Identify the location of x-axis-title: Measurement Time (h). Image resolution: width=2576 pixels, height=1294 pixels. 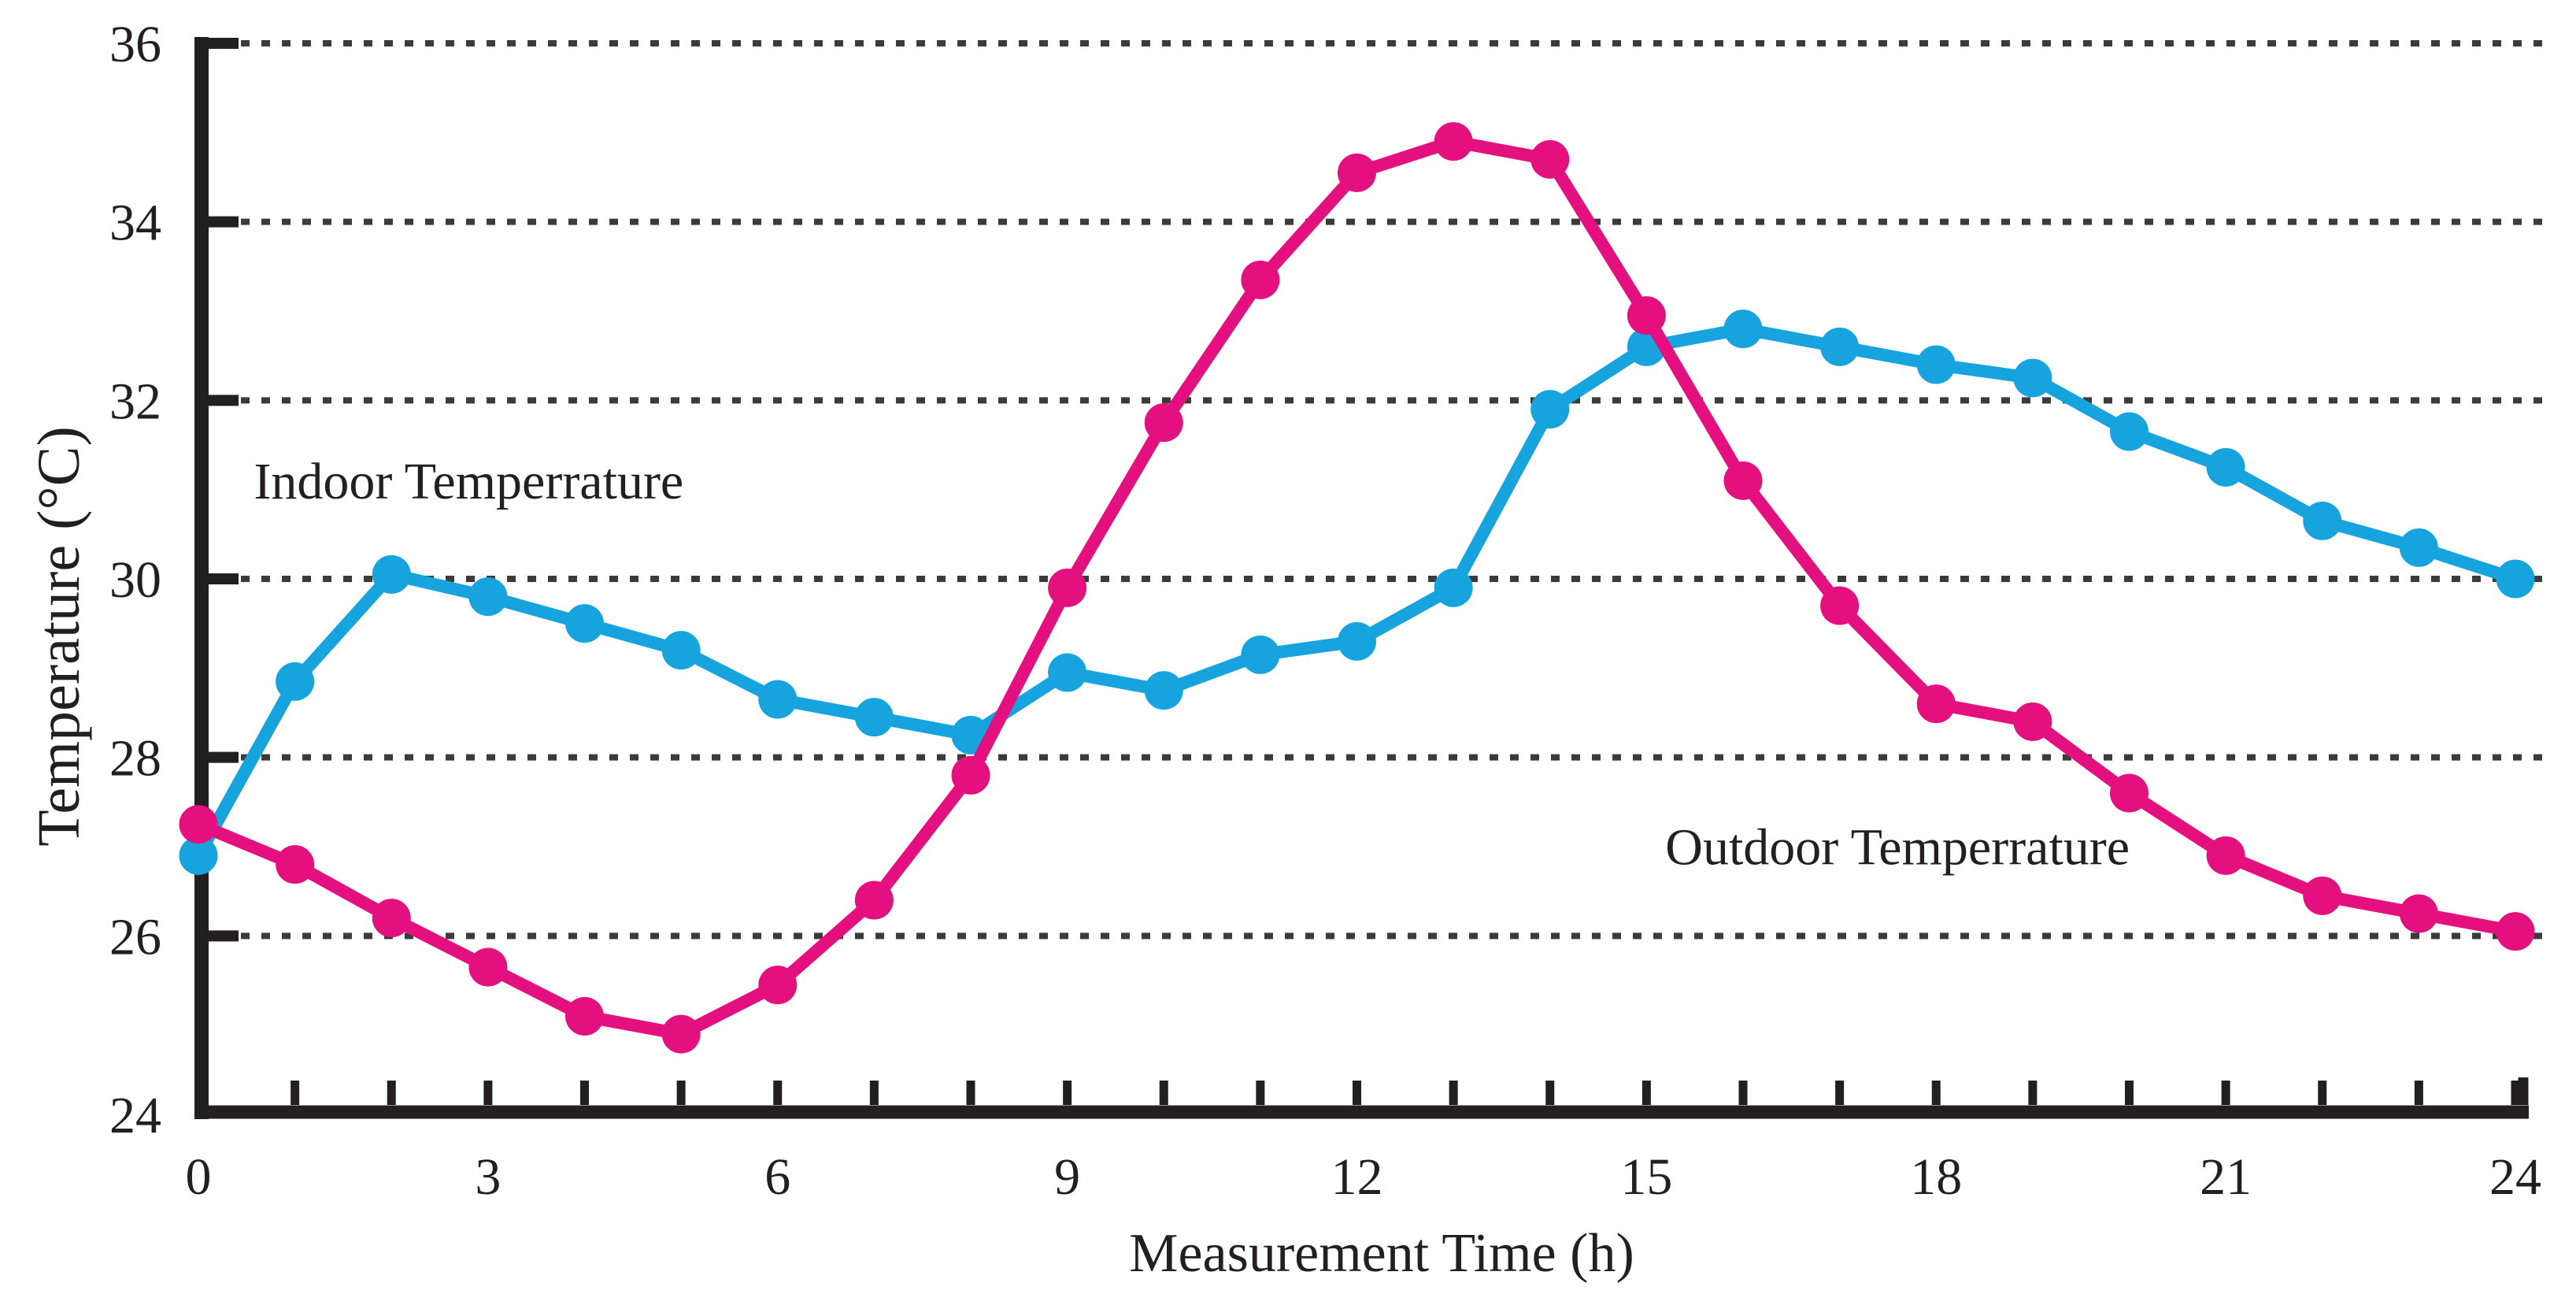
(1381, 1253).